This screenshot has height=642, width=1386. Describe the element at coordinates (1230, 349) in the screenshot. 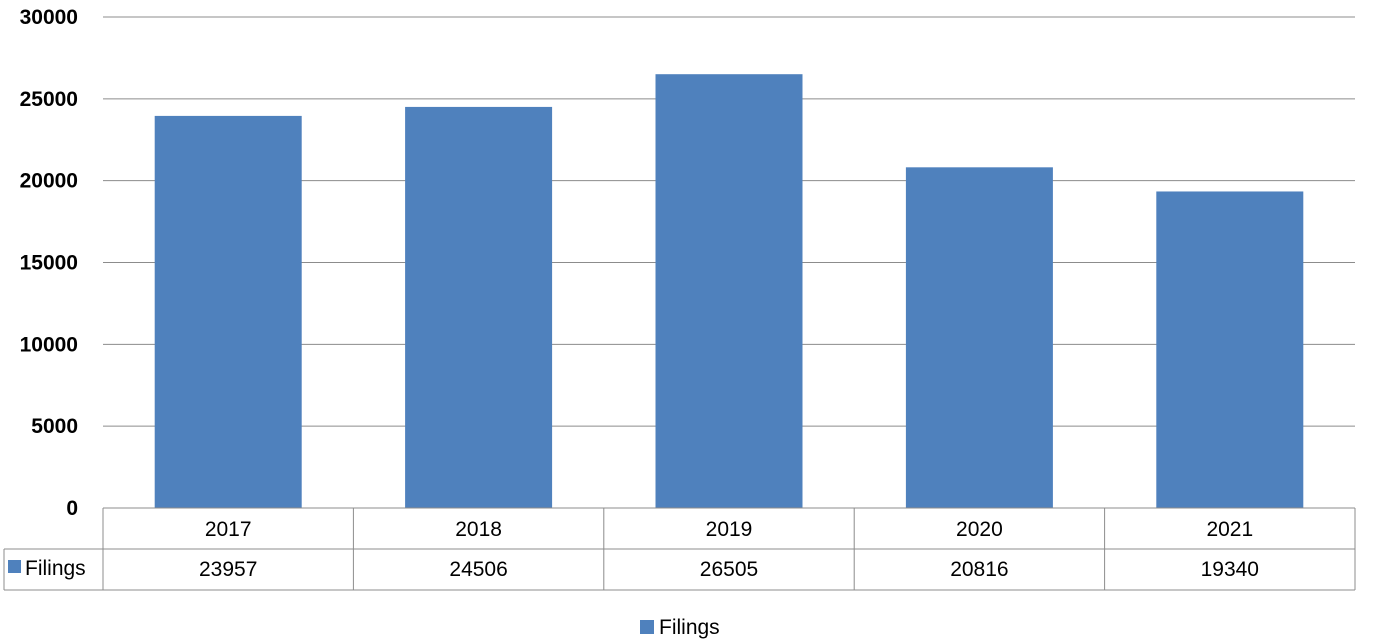

I see `bar-2021` at that location.